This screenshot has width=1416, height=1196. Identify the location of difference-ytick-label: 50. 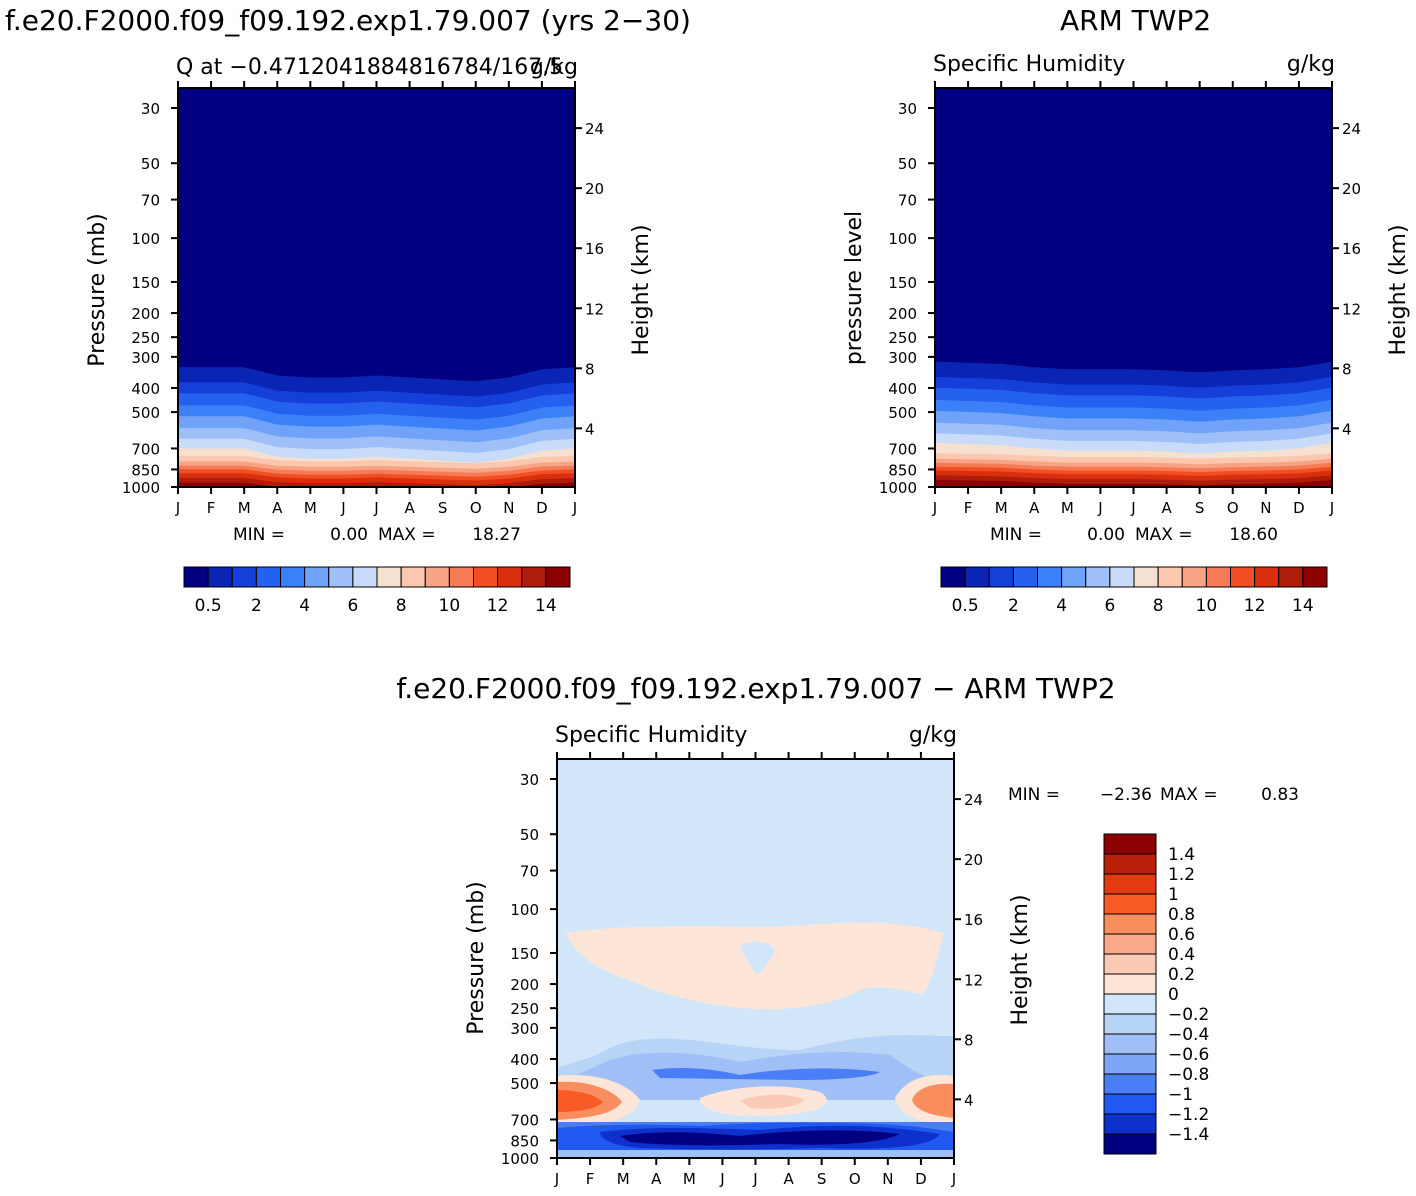
(529, 835).